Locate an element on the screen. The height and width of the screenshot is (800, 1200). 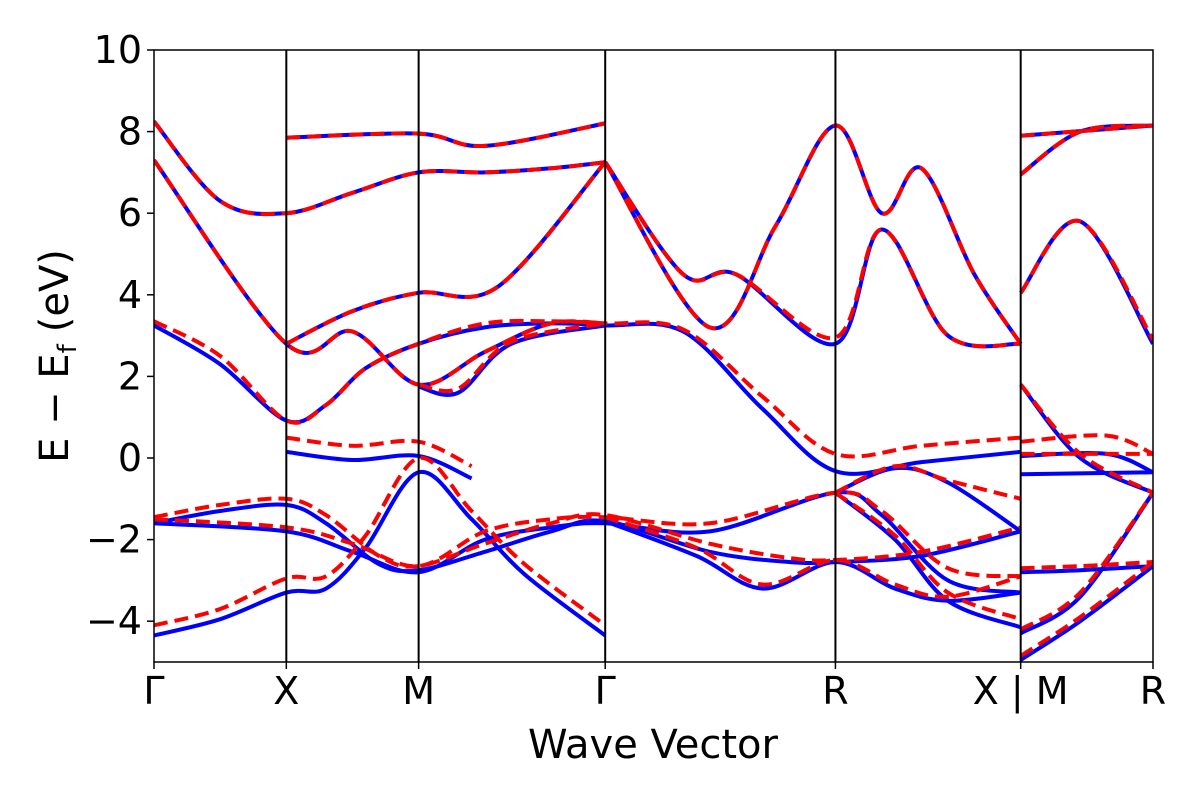
x-axis: Γ X M Γ R X | M R is located at coordinates (654, 688).